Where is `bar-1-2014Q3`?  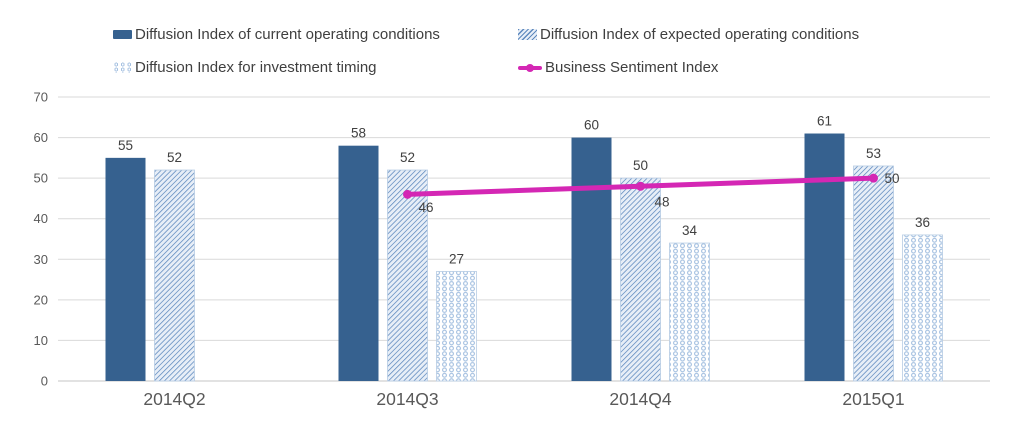
bar-1-2014Q3 is located at coordinates (407, 275).